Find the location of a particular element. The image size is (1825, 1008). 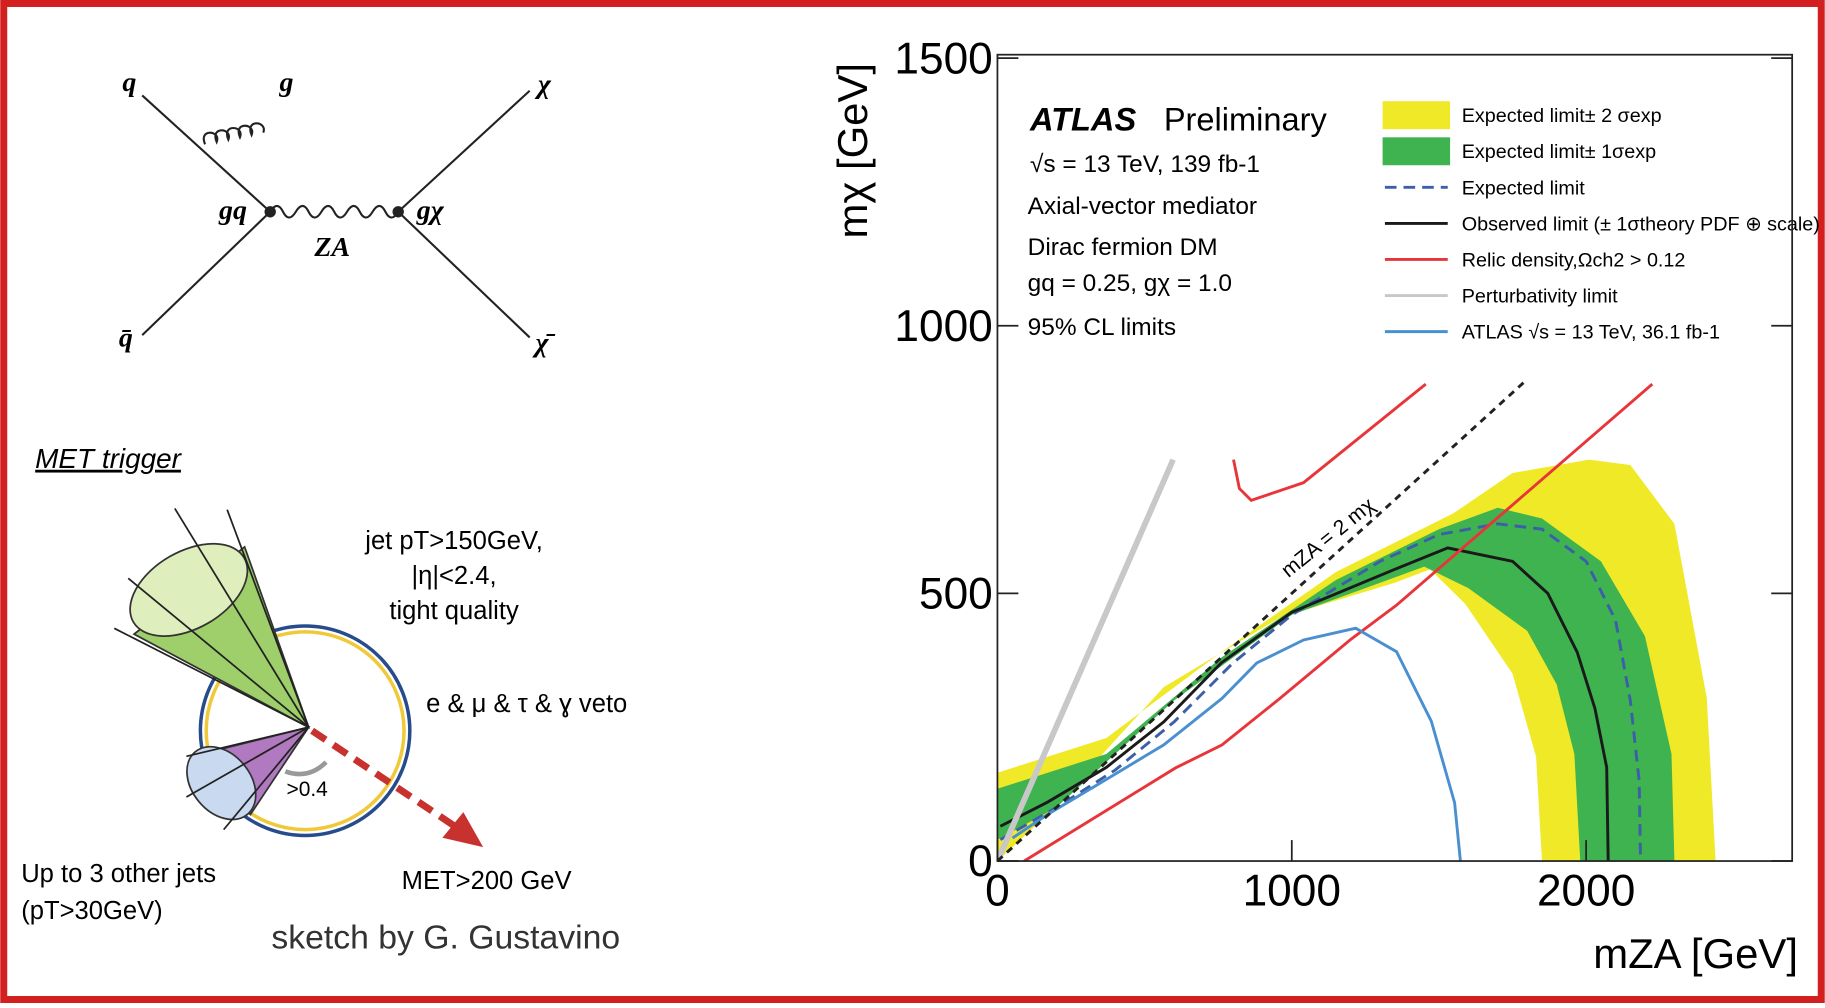

annotation: ATLAS is located at coordinates (1082, 119).